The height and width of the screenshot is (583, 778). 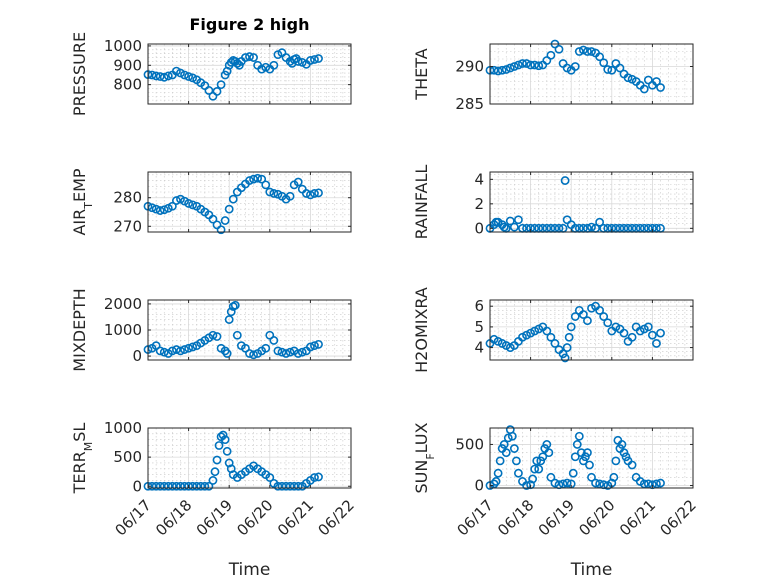 What do you see at coordinates (79, 329) in the screenshot?
I see `y-axis-label: MIXDEPTH` at bounding box center [79, 329].